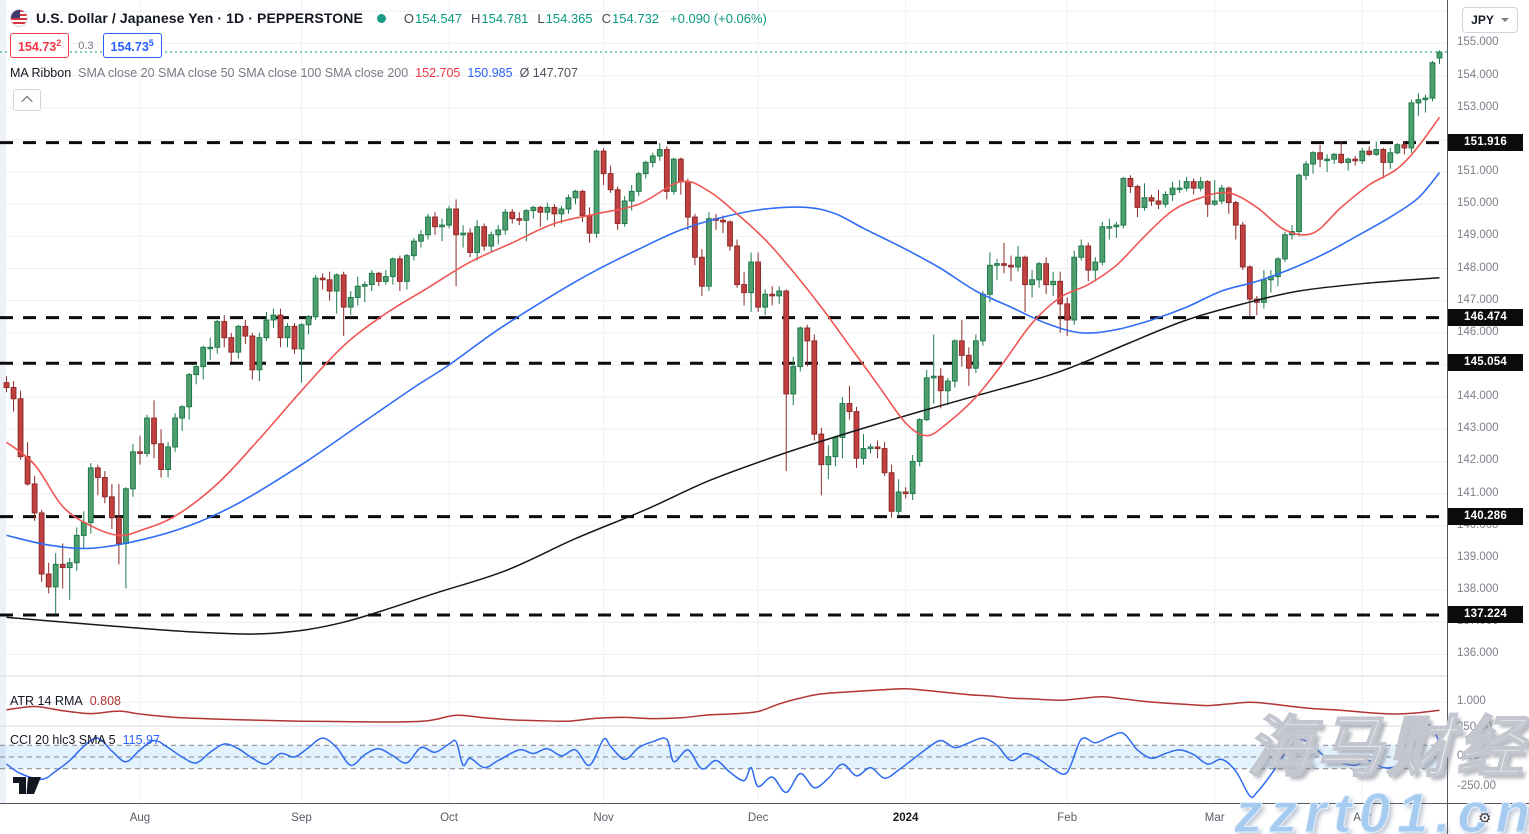 The image size is (1529, 834). What do you see at coordinates (65, 701) in the screenshot?
I see `atr-legend: ATR 14 RMA 0.808` at bounding box center [65, 701].